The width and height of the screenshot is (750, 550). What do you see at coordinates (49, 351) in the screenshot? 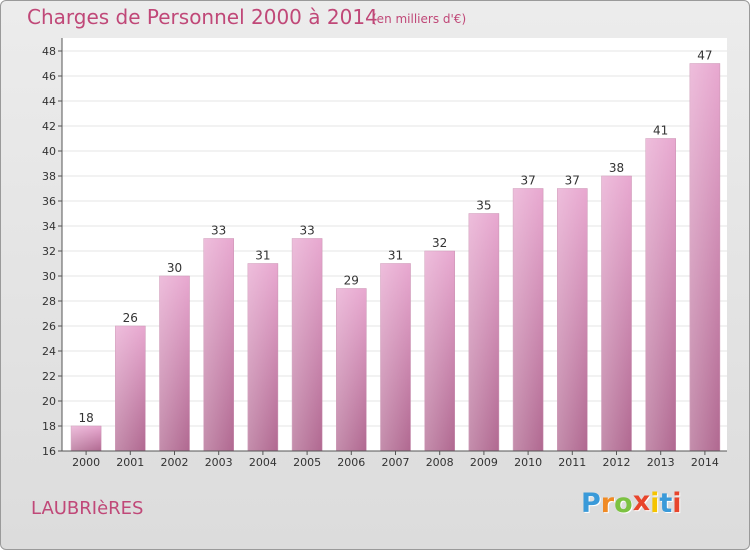
I see `y-tick-label: 24` at bounding box center [49, 351].